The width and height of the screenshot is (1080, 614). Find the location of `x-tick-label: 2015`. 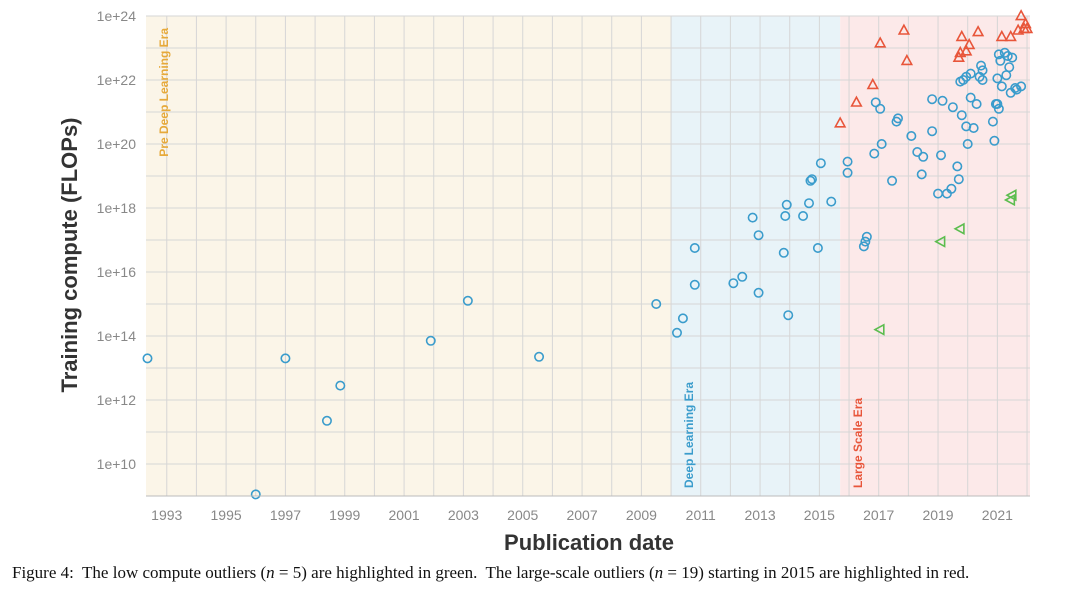

x-tick-label: 2015 is located at coordinates (819, 515).